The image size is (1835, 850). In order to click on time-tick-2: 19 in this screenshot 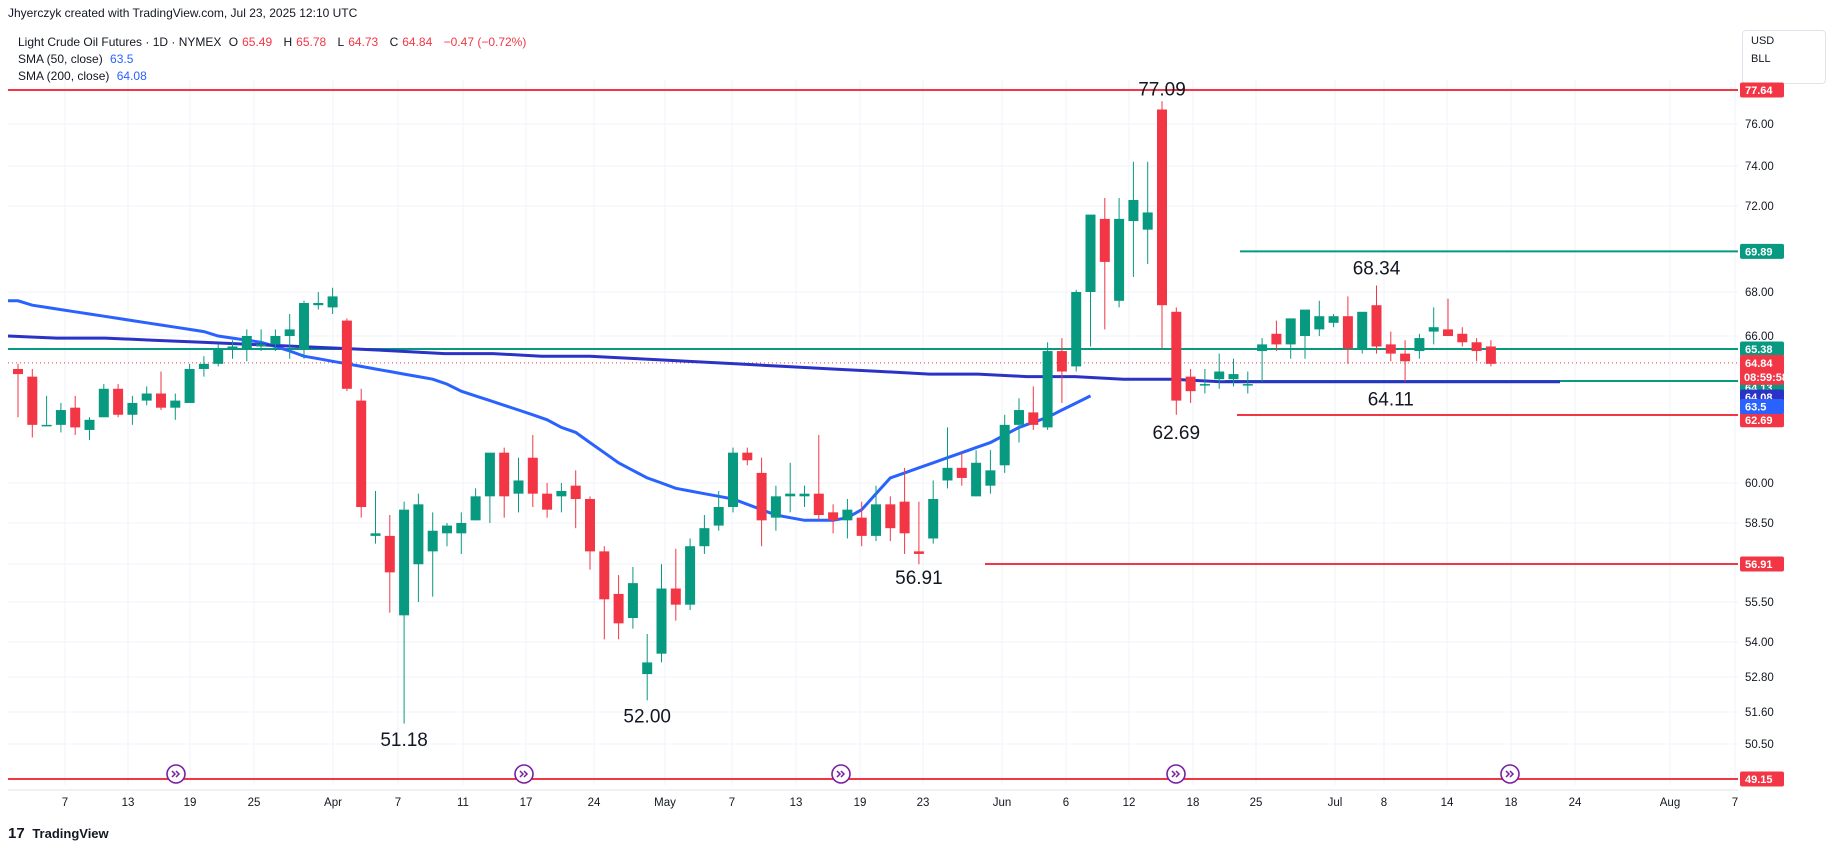, I will do `click(190, 803)`.